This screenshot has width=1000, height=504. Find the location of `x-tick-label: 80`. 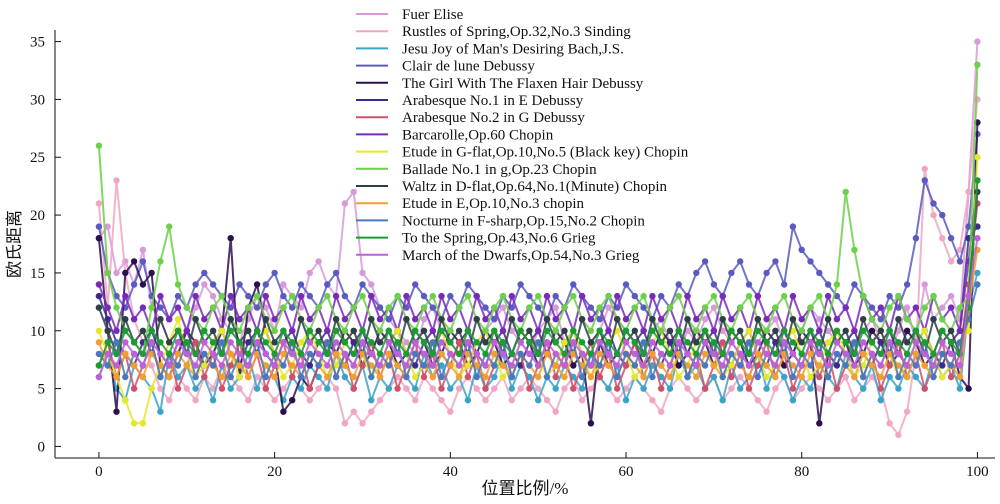

x-tick-label: 80 is located at coordinates (801, 472).